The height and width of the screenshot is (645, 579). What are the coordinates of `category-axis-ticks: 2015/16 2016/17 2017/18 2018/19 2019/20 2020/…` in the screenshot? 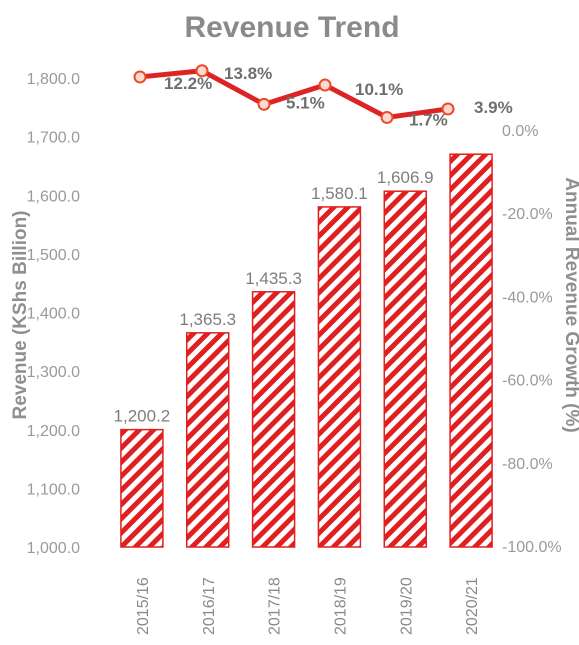 It's located at (308, 606).